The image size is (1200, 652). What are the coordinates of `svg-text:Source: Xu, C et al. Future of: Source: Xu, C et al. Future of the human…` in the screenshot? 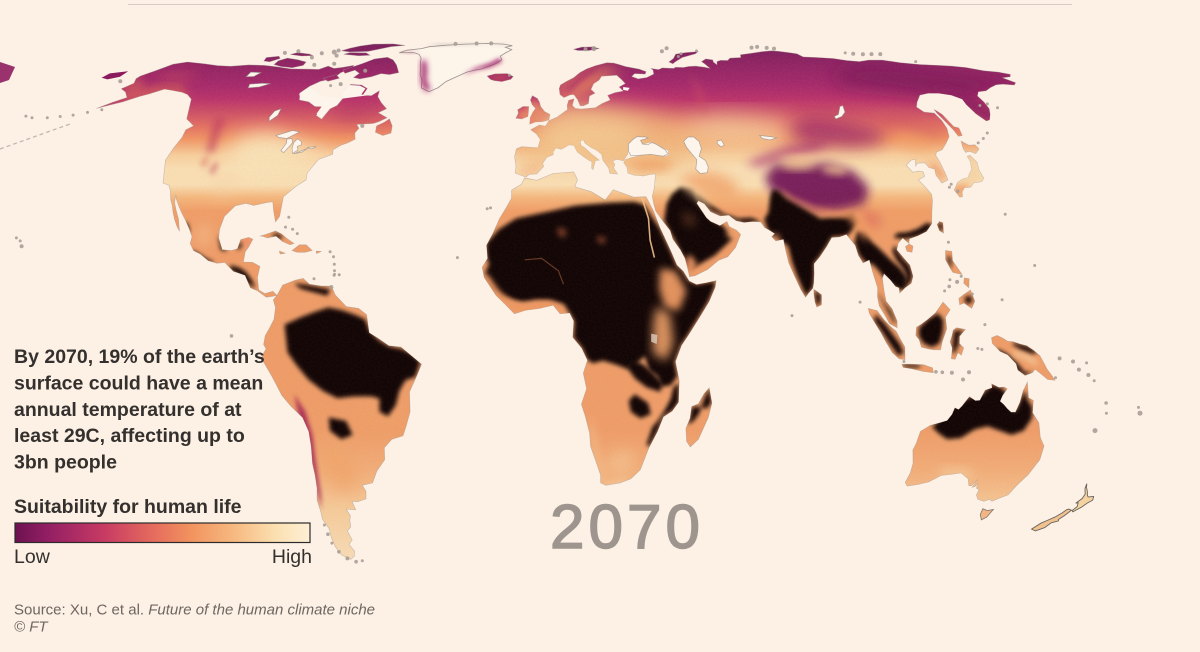 It's located at (194, 610).